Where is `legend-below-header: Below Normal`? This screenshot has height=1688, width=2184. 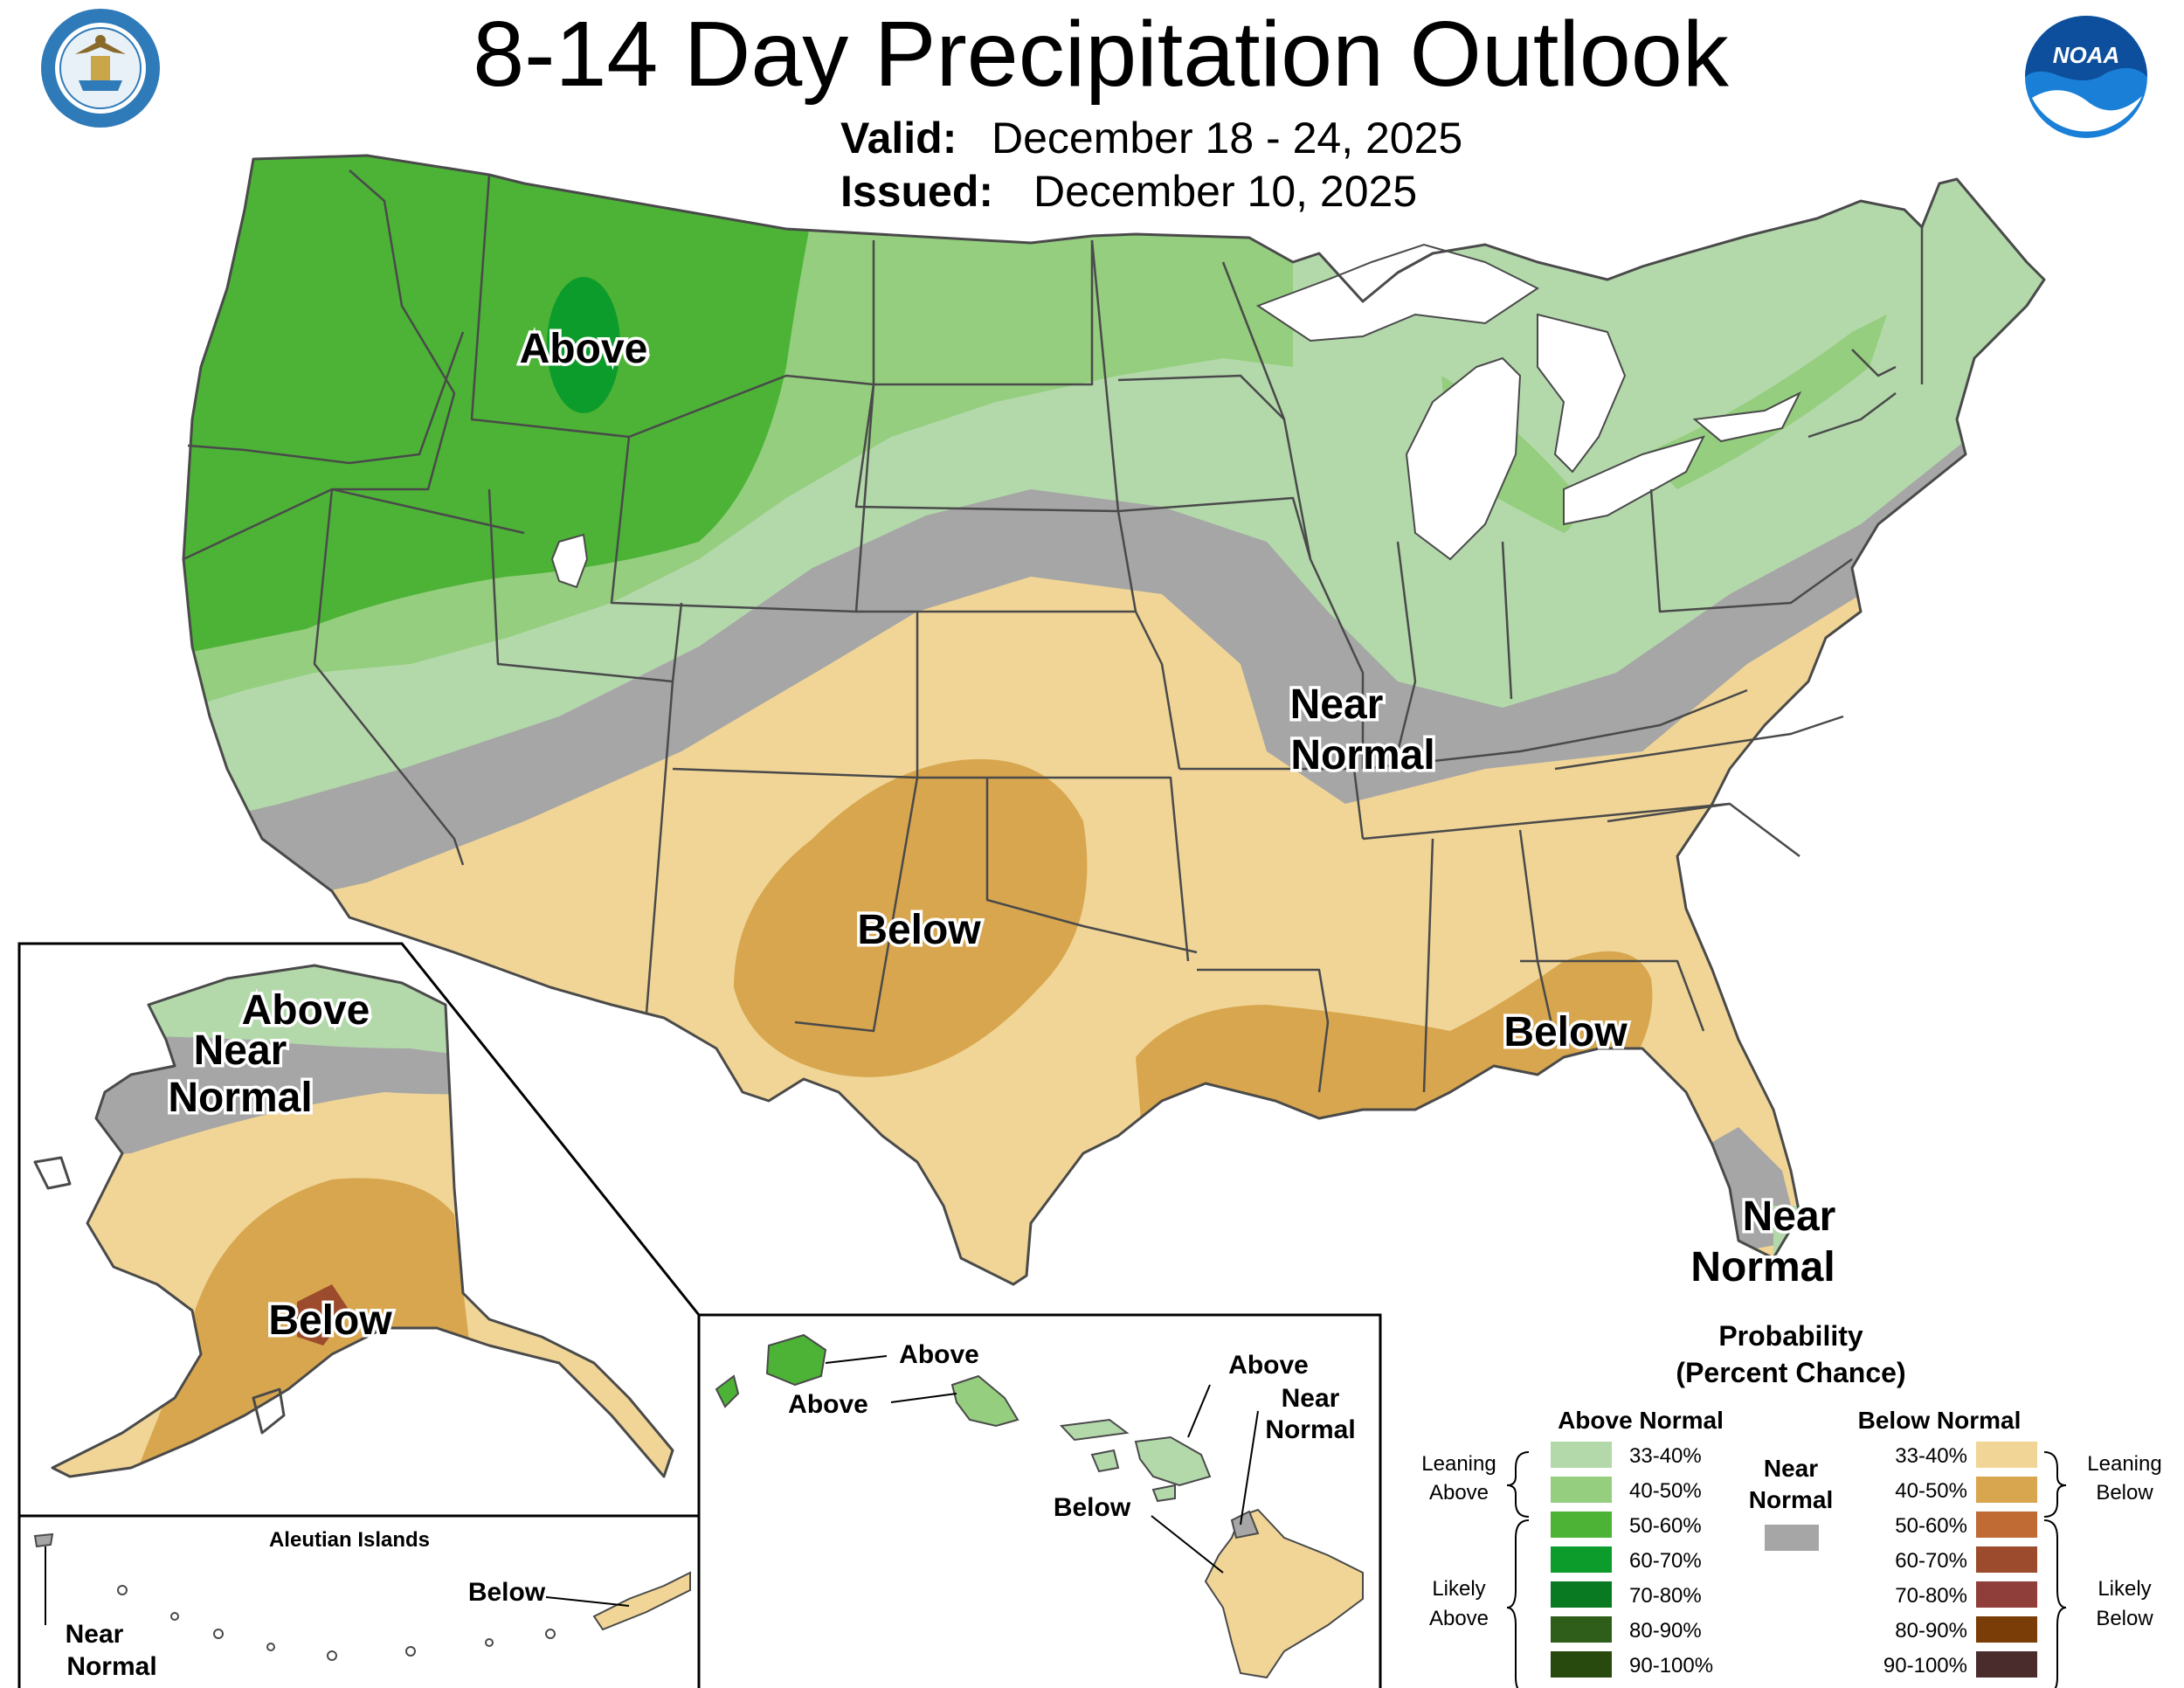 legend-below-header: Below Normal is located at coordinates (1940, 1420).